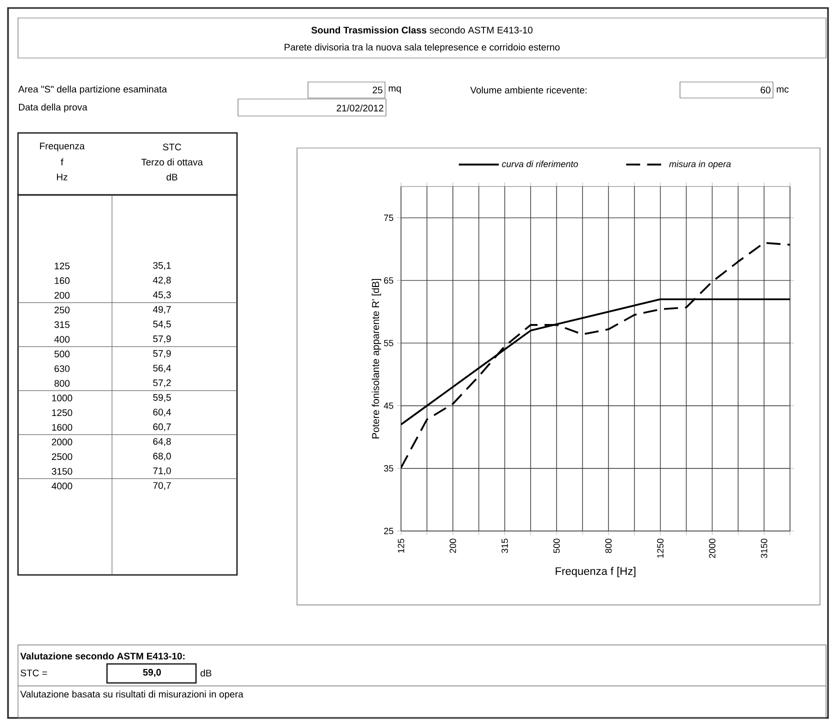 This screenshot has width=835, height=725. I want to click on line-series, so click(595, 355).